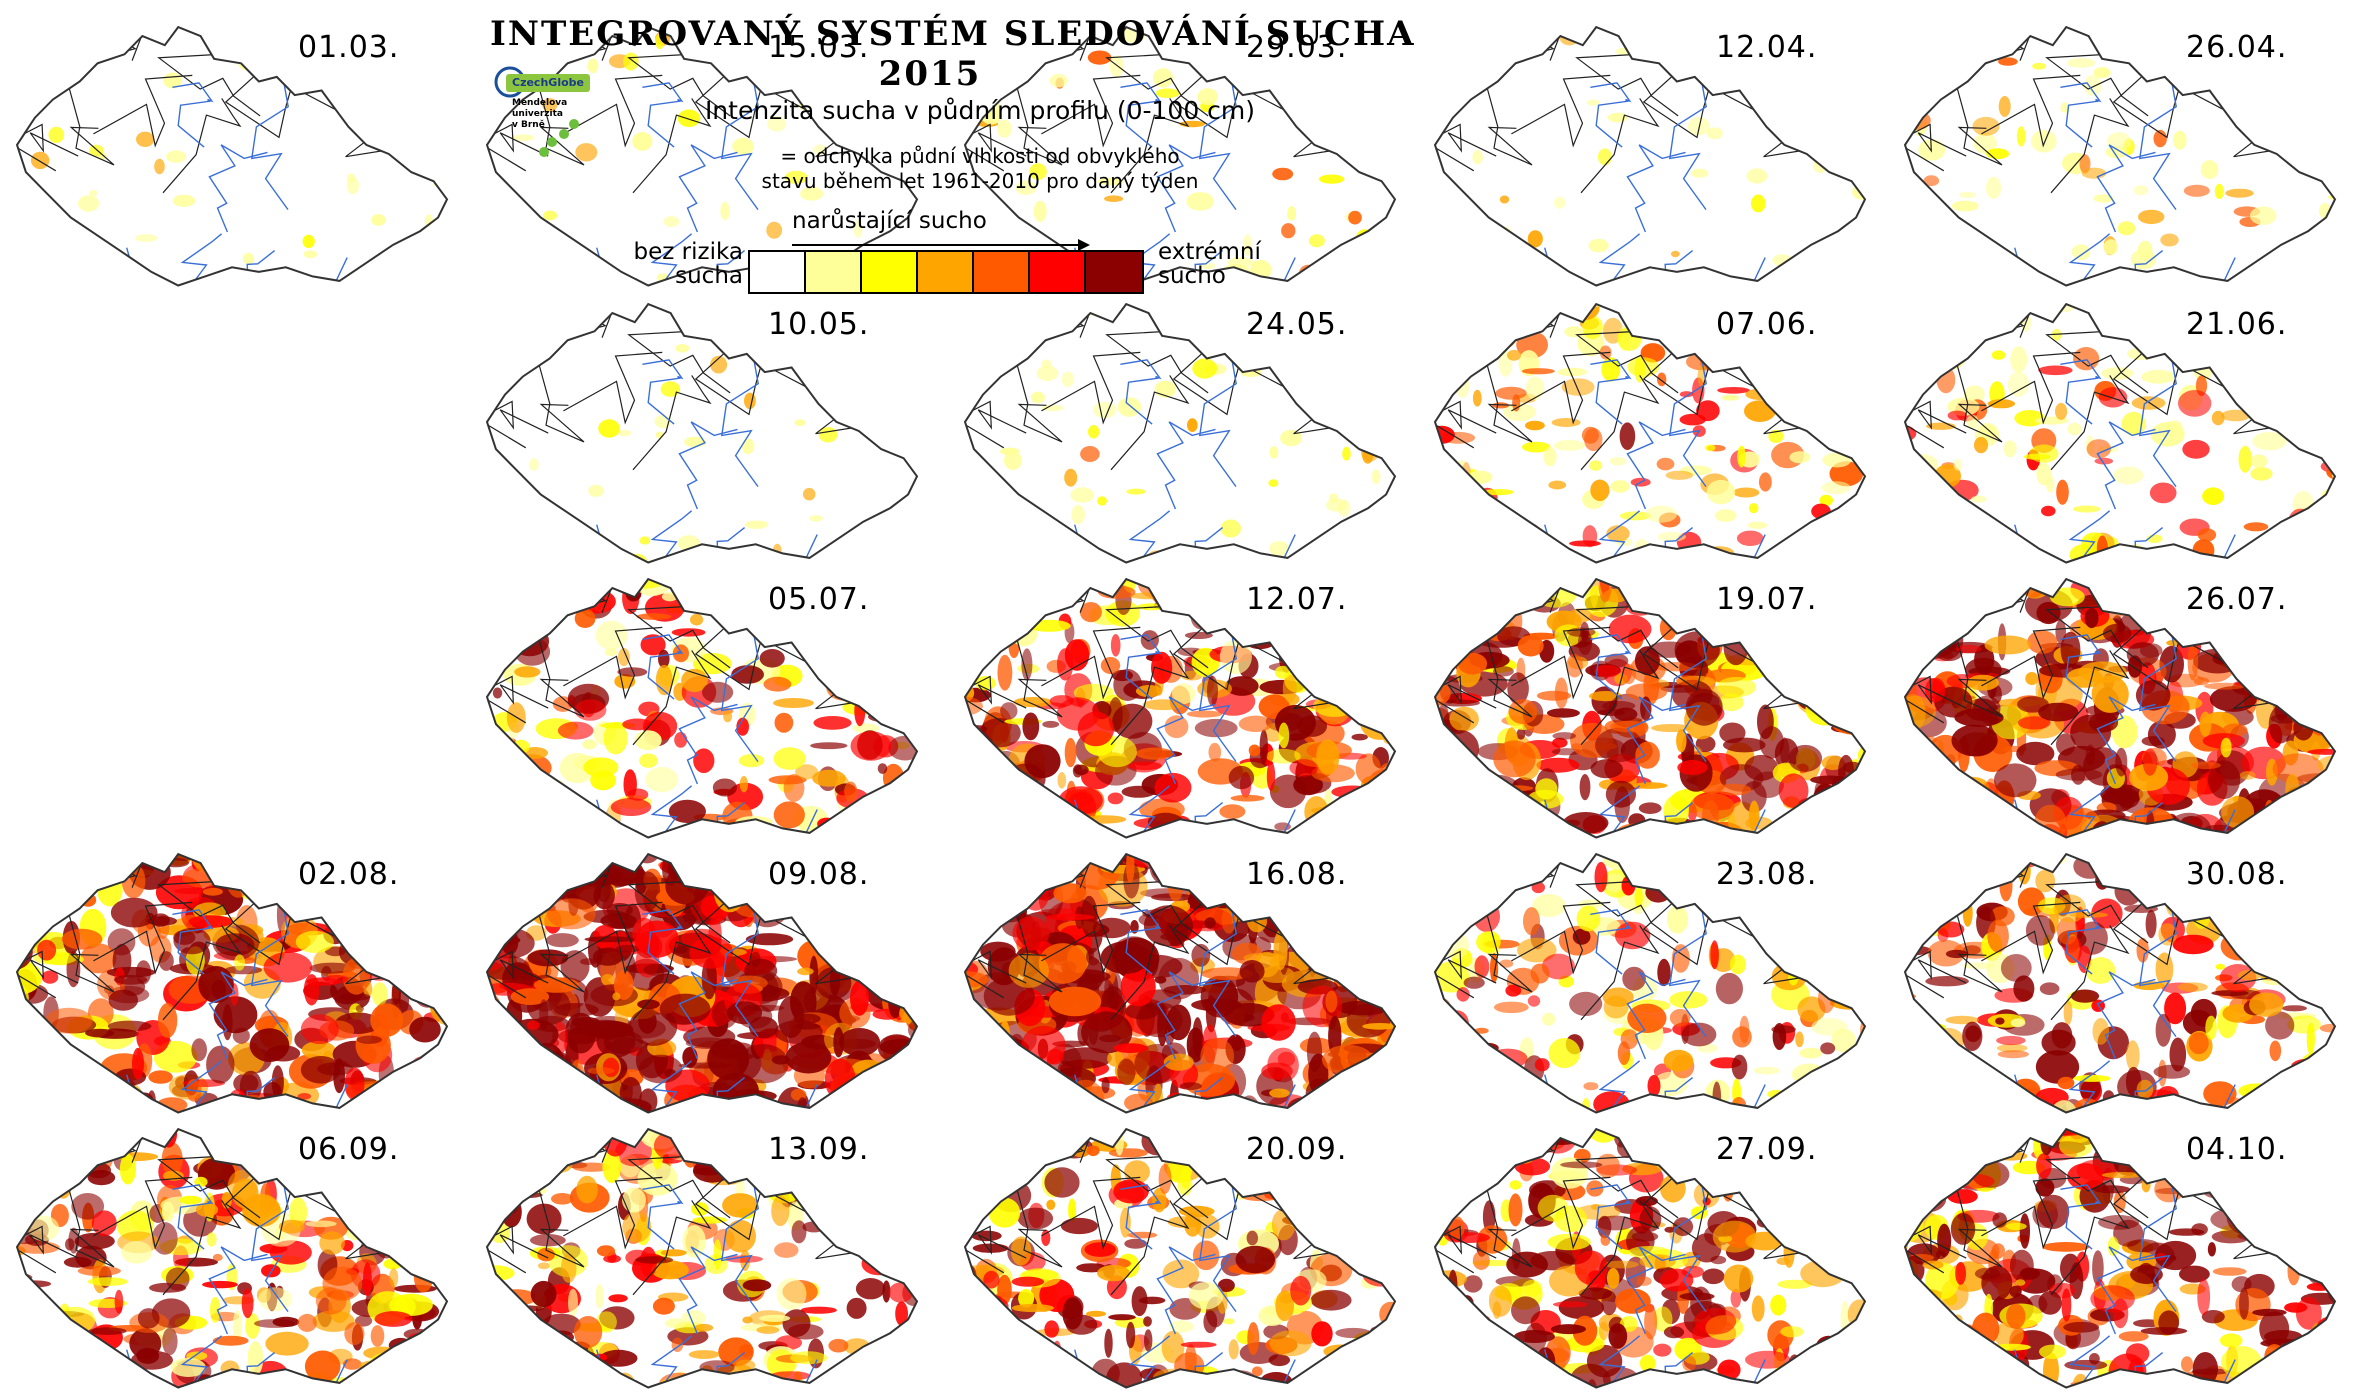  Describe the element at coordinates (1297, 1149) in the screenshot. I see `date-label: 20.09.` at that location.